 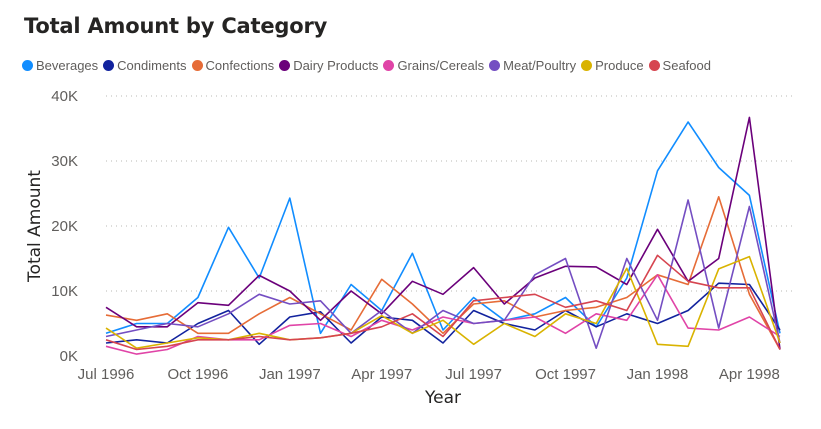 I want to click on y-axis-title: Total Amount, so click(x=35, y=226).